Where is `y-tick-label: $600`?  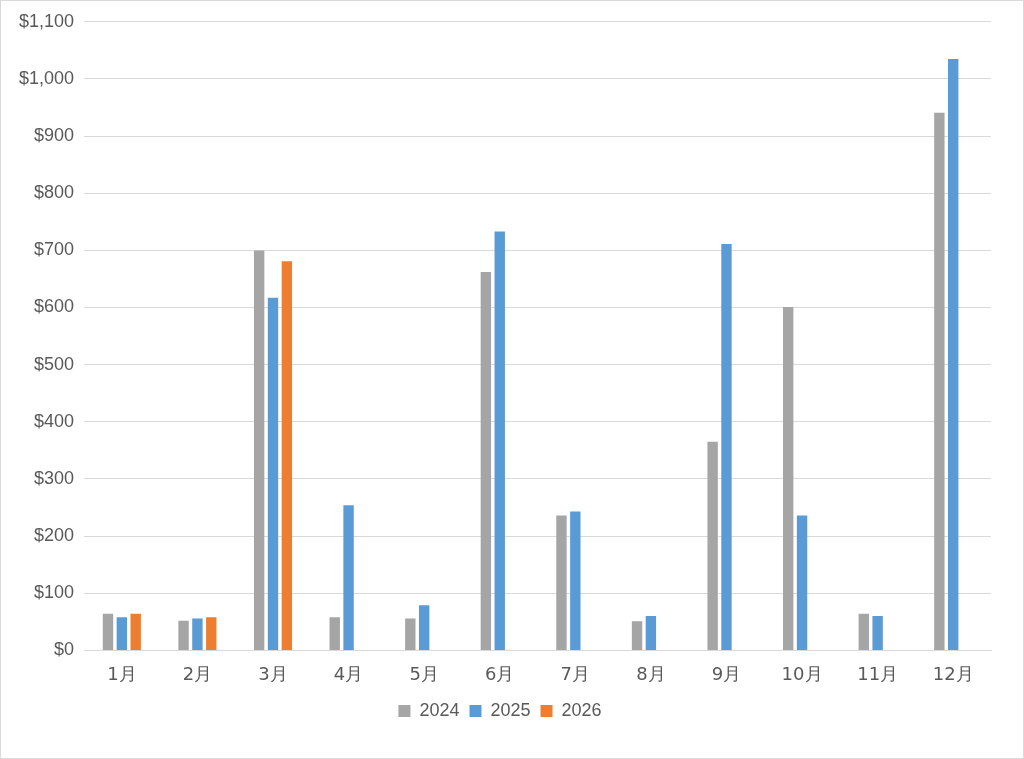
y-tick-label: $600 is located at coordinates (54, 306).